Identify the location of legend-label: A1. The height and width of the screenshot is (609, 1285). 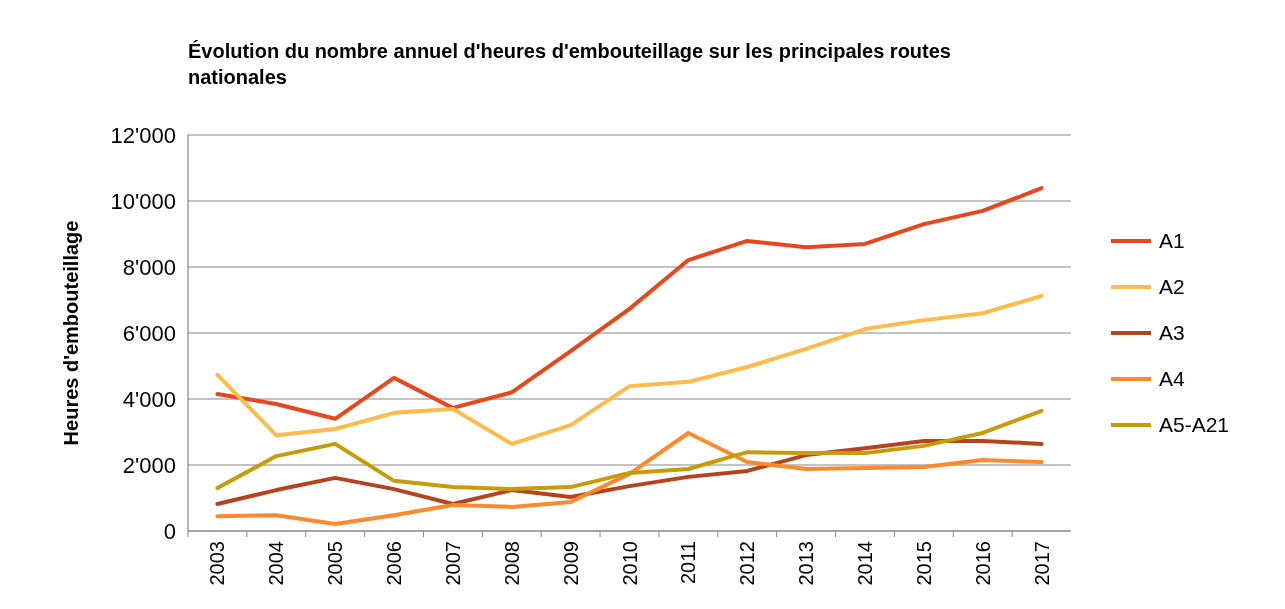
(1172, 241).